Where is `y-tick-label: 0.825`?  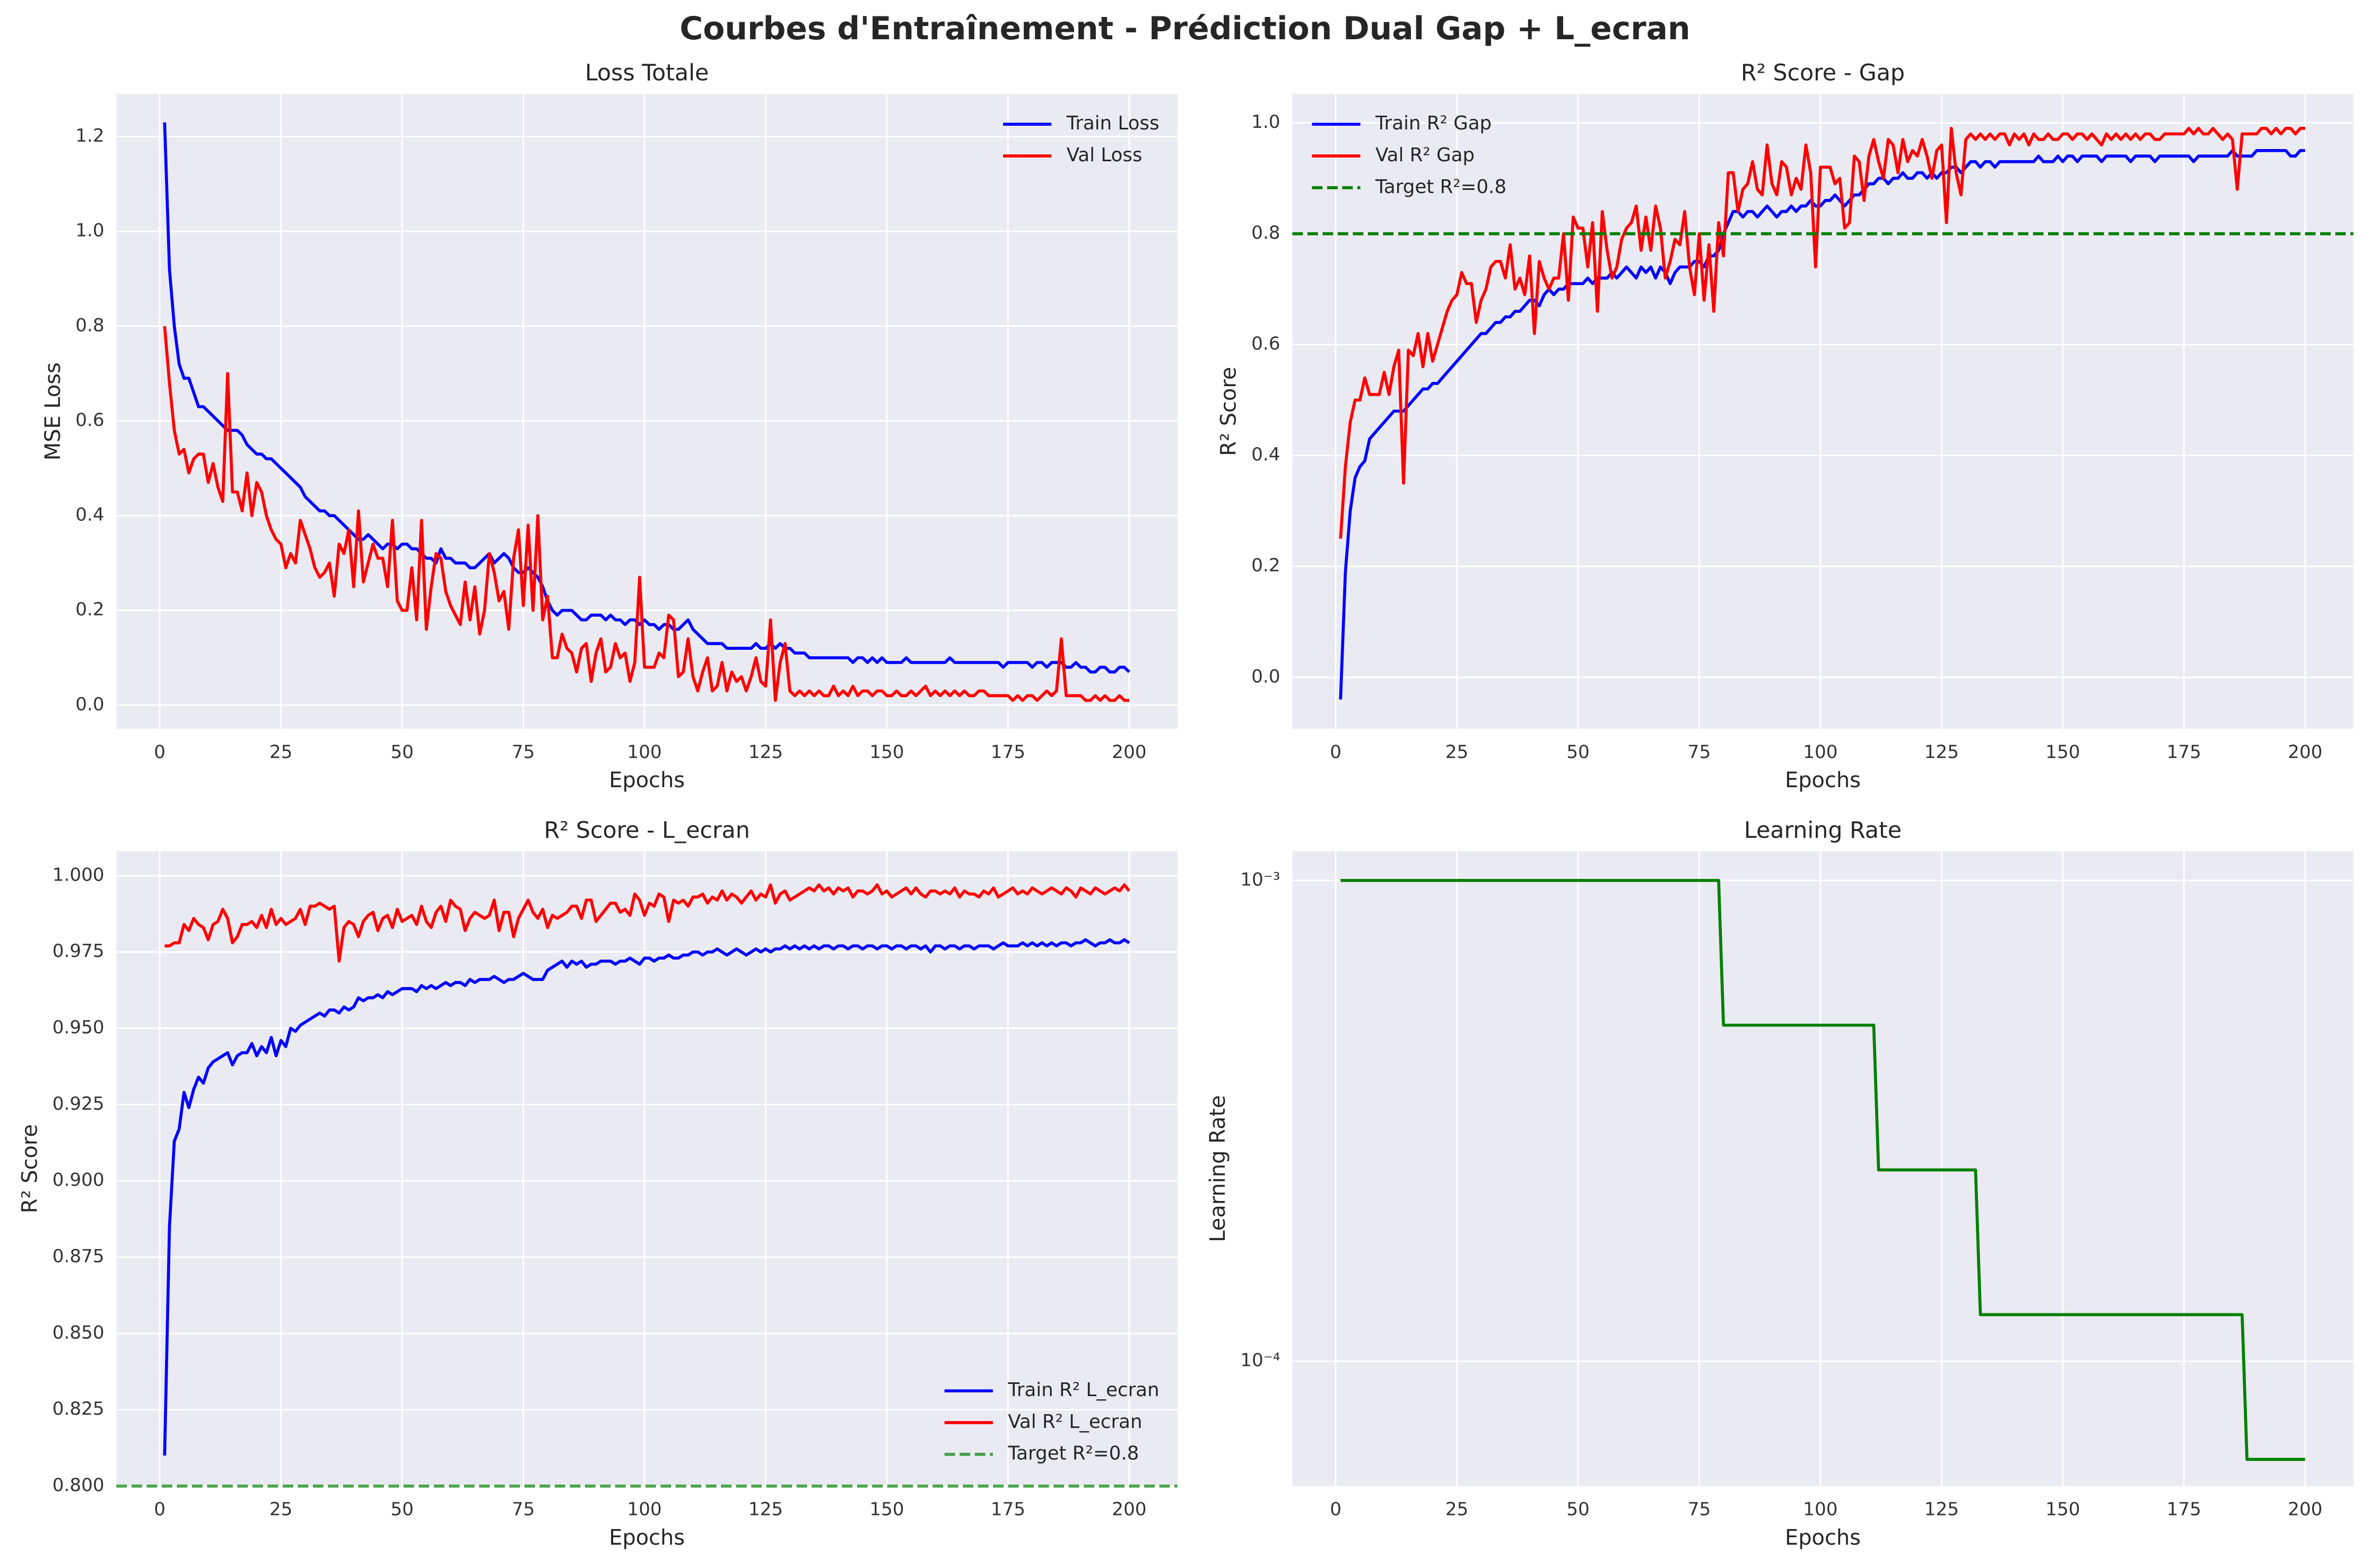 y-tick-label: 0.825 is located at coordinates (78, 1408).